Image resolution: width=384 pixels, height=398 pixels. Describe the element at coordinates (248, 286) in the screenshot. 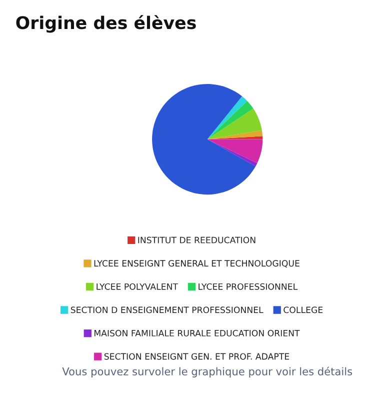

I see `legend-label: LYCEE PROFESSIONNEL` at that location.